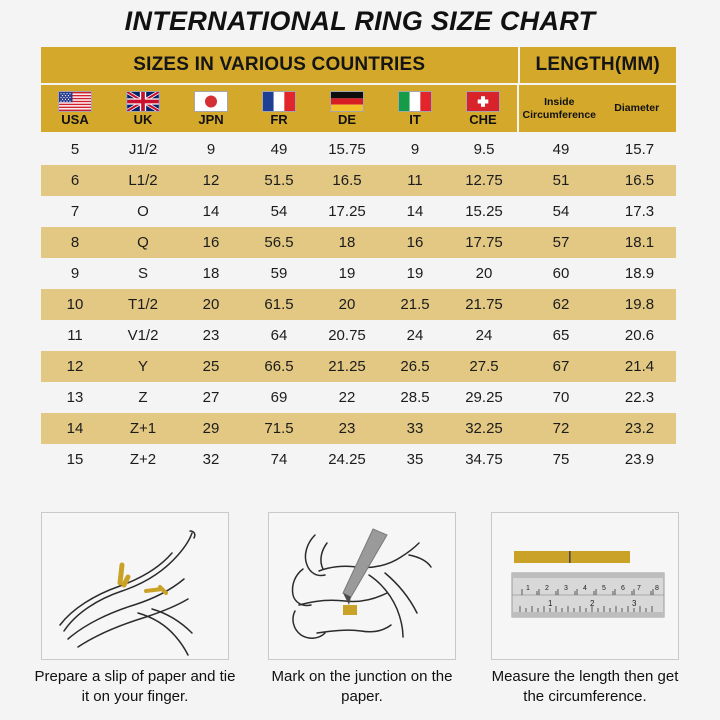 The height and width of the screenshot is (720, 720). Describe the element at coordinates (279, 180) in the screenshot. I see `table-cell: 51.5` at that location.